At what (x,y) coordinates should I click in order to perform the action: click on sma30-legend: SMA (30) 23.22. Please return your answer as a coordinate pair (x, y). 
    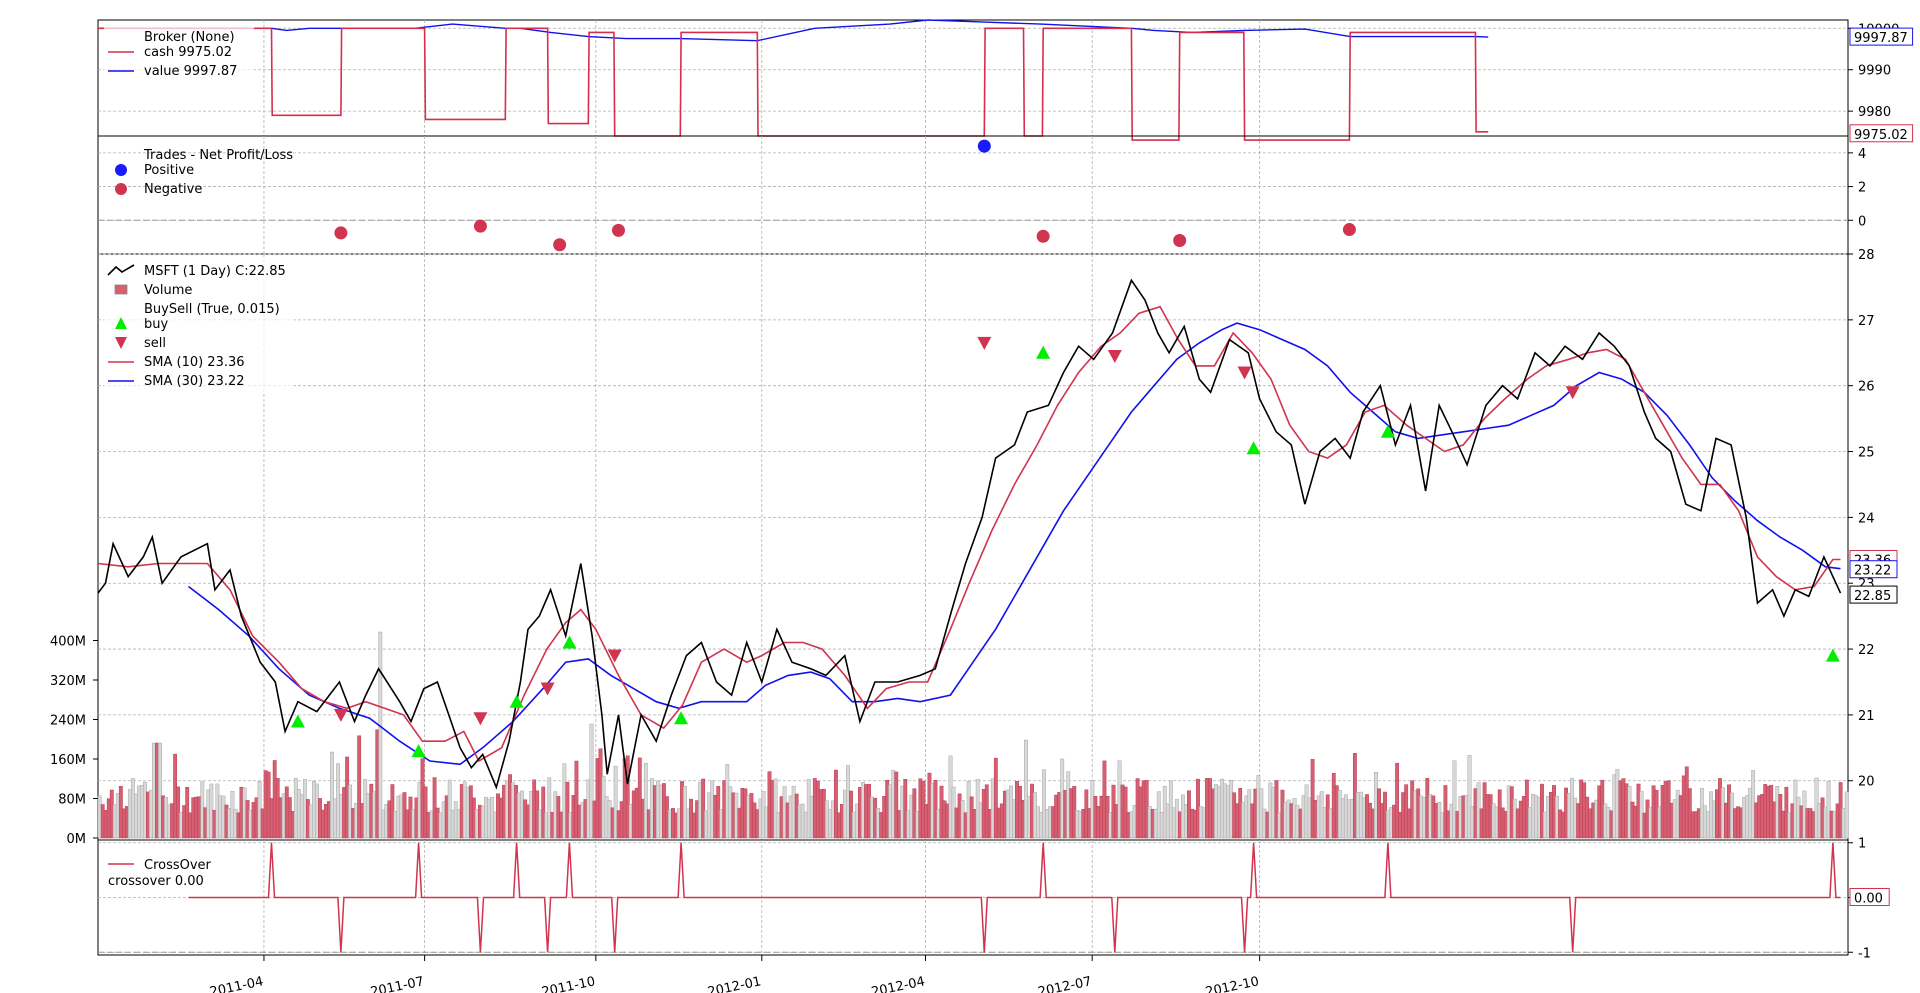
    Looking at the image, I should click on (194, 381).